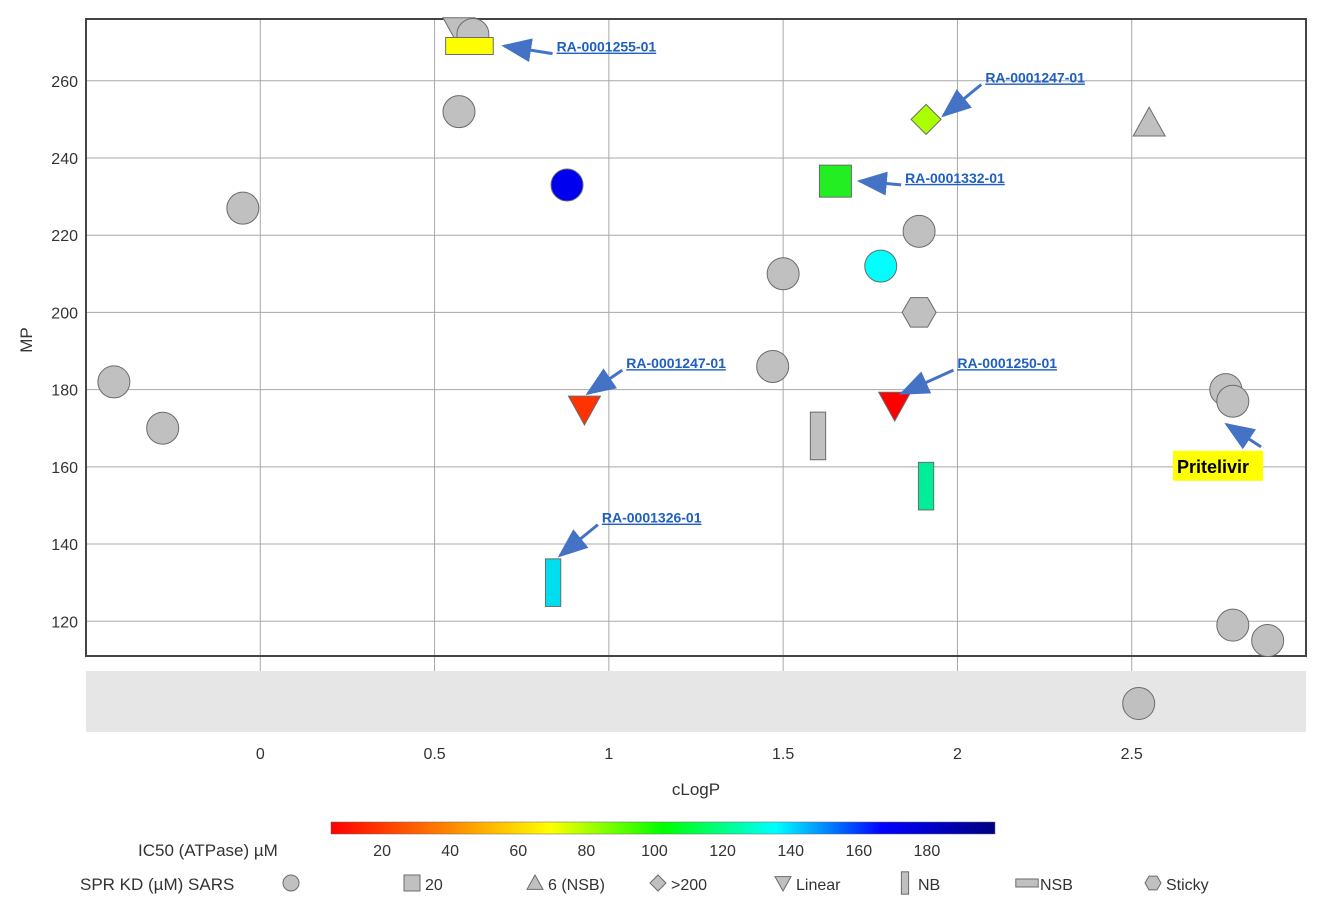 This screenshot has width=1329, height=910. Describe the element at coordinates (783, 754) in the screenshot. I see `x-tick-label: 1.5` at that location.